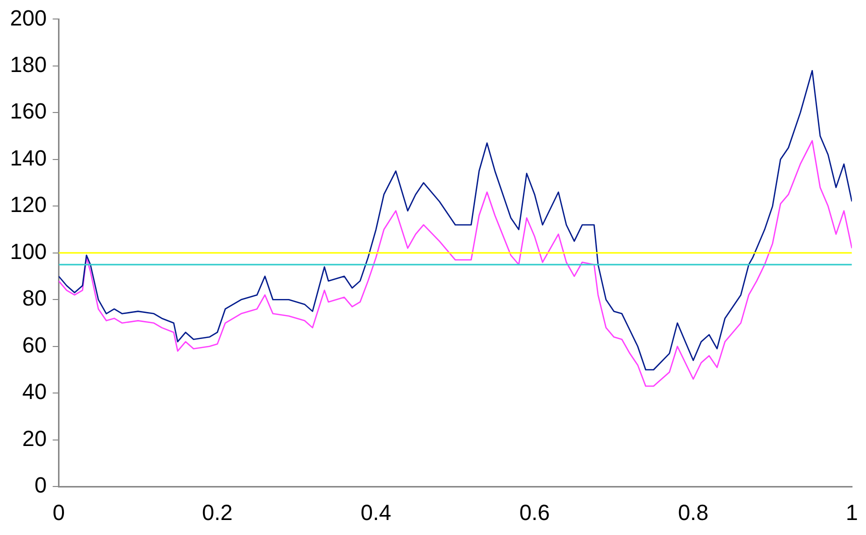 The height and width of the screenshot is (535, 866). Describe the element at coordinates (534, 512) in the screenshot. I see `x-tick-label: 0.6` at that location.